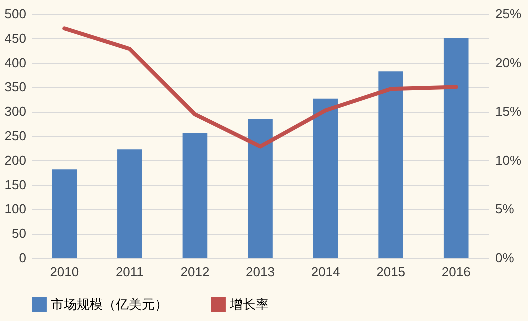 This screenshot has height=321, width=528. I want to click on y-tick-label: 100, so click(15, 209).